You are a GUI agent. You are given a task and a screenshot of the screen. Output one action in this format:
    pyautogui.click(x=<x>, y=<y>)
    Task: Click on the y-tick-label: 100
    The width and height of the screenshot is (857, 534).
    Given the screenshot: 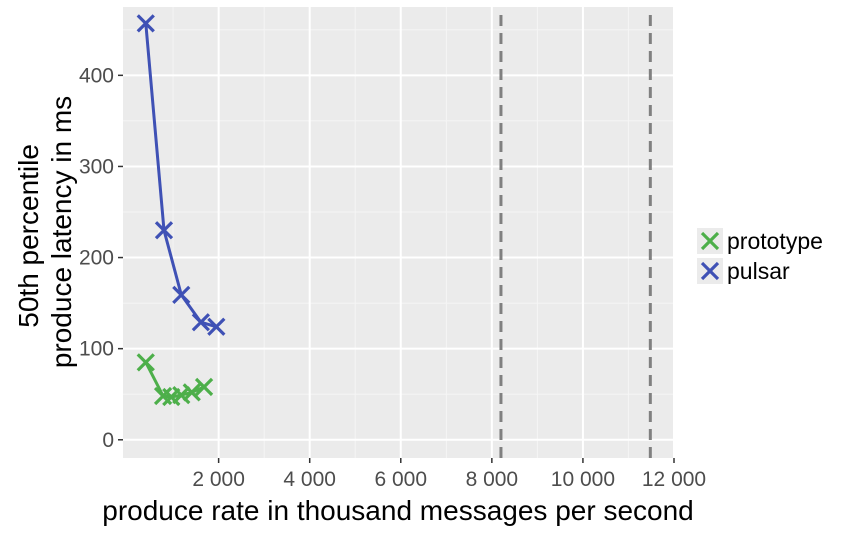 What is the action you would take?
    pyautogui.click(x=96, y=349)
    